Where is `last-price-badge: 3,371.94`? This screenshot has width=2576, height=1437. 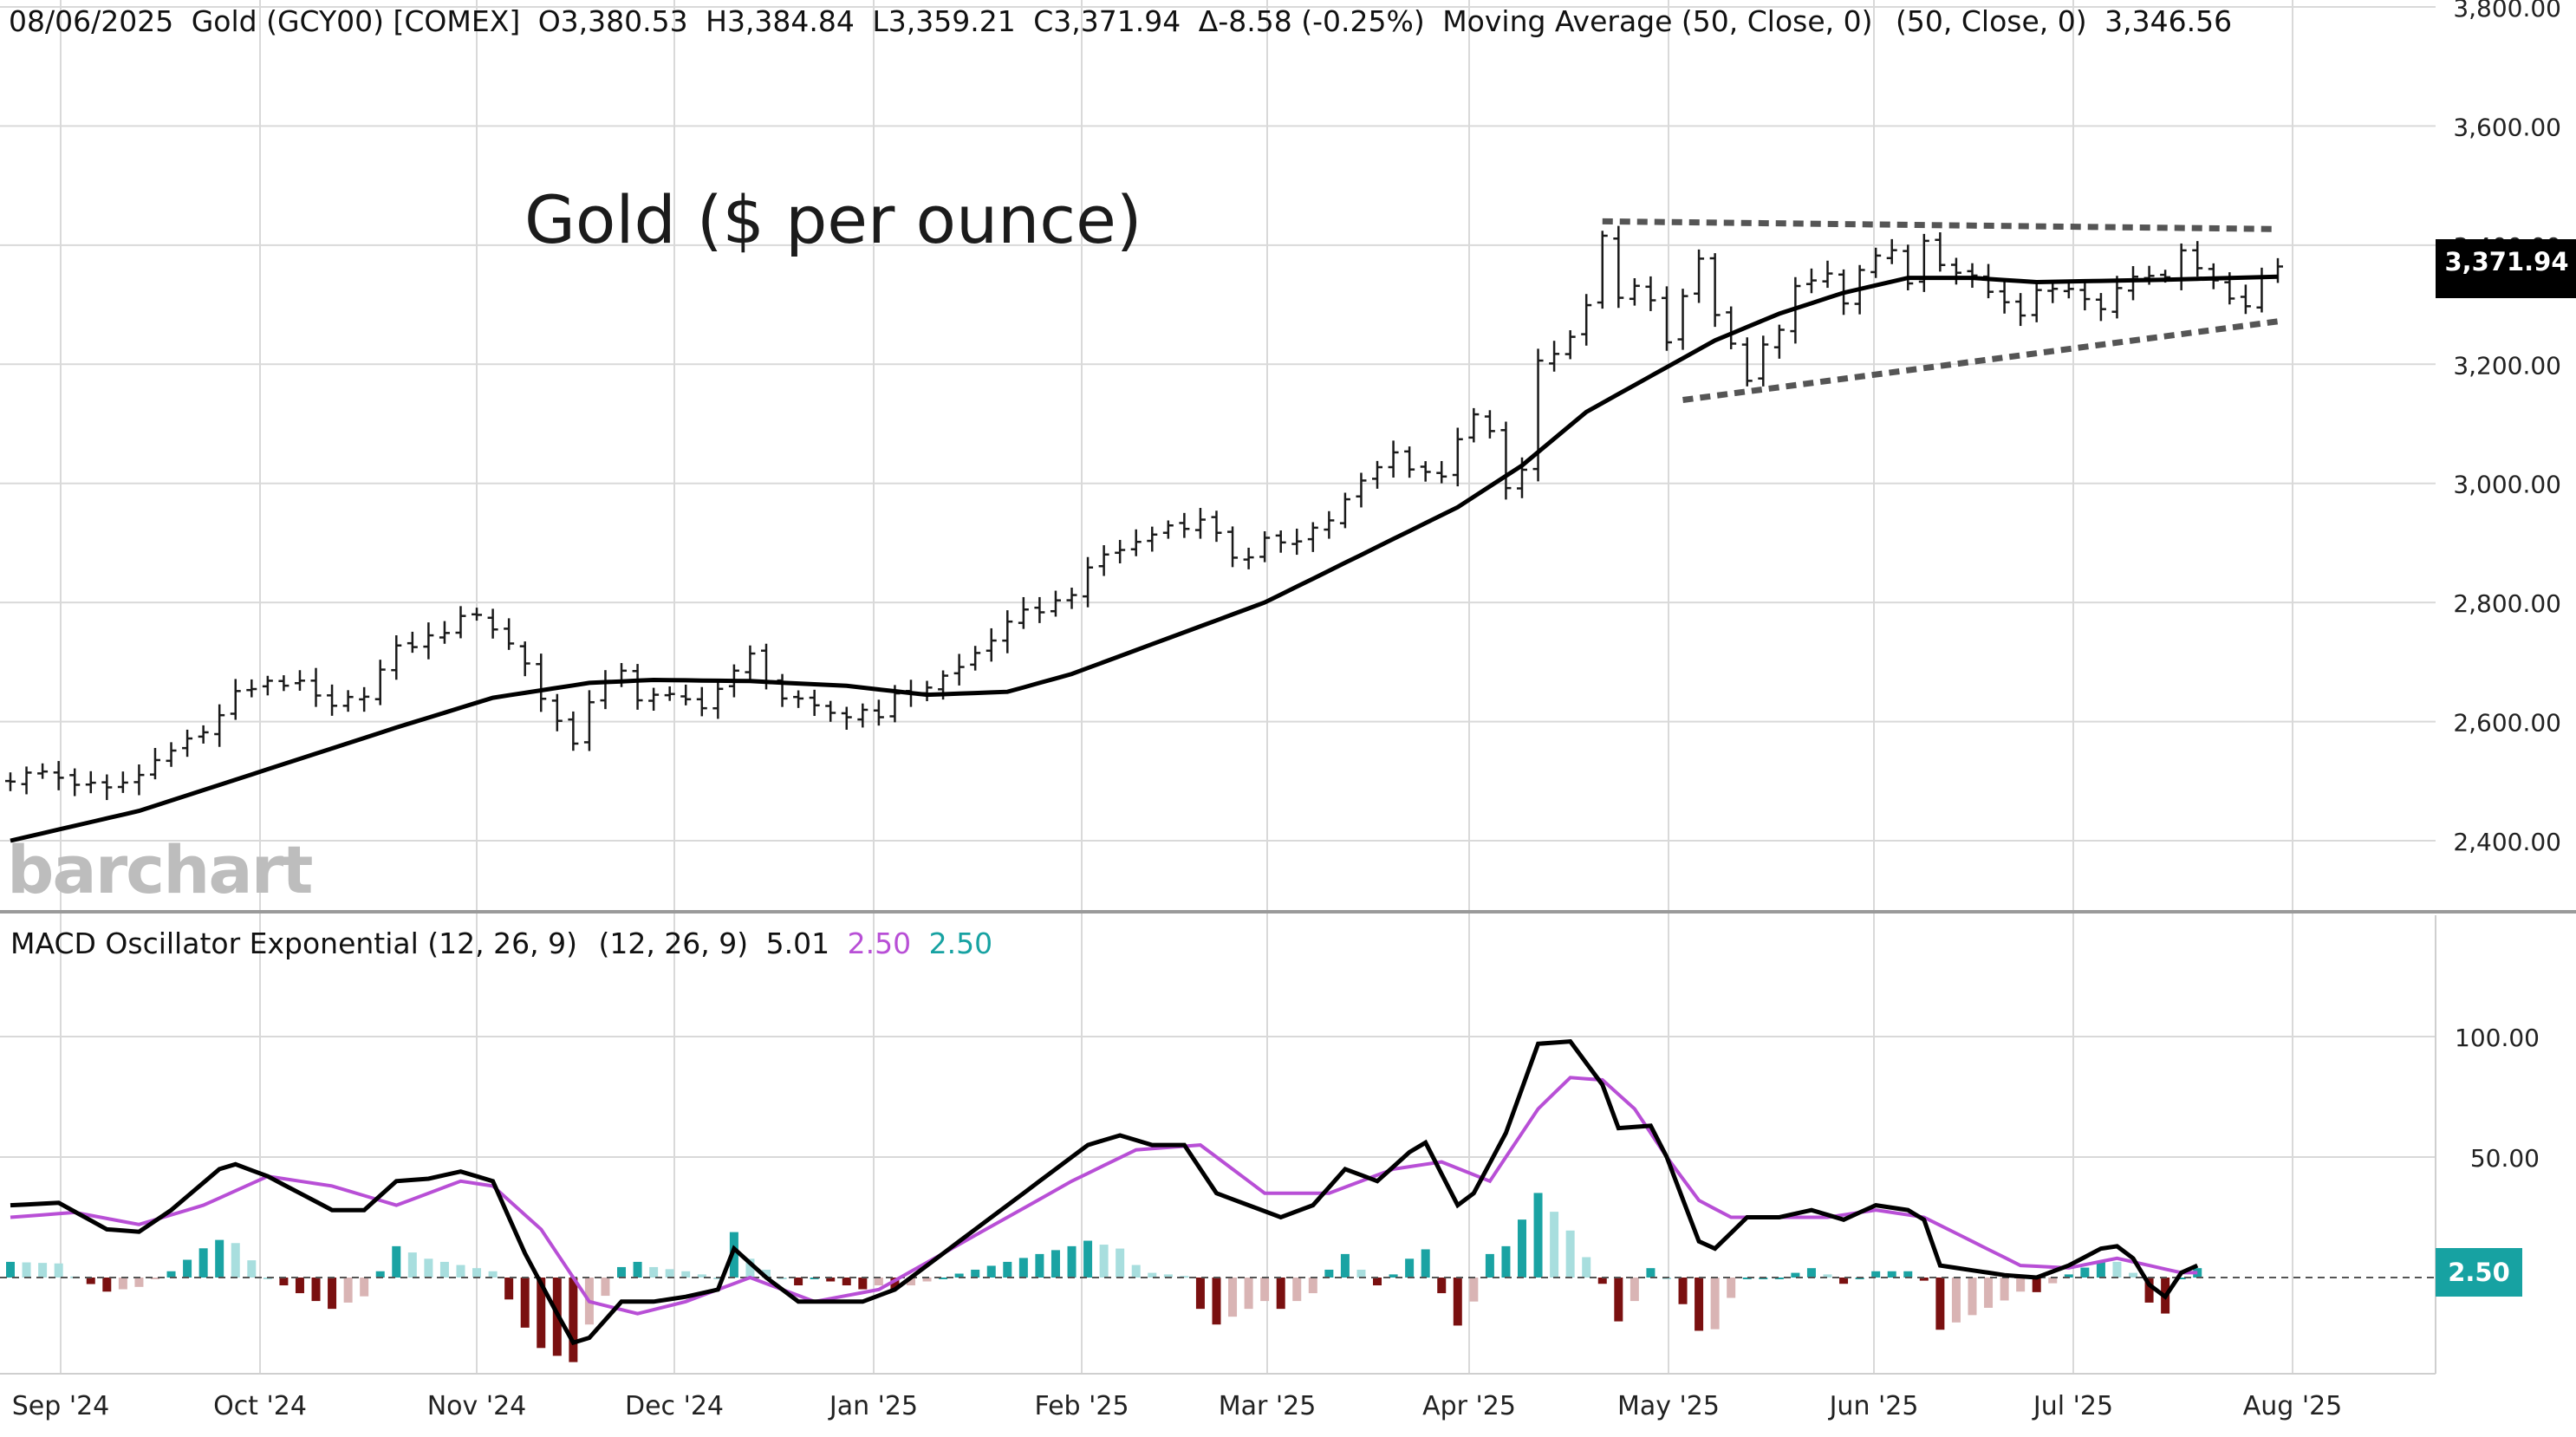
last-price-badge: 3,371.94 is located at coordinates (2506, 268).